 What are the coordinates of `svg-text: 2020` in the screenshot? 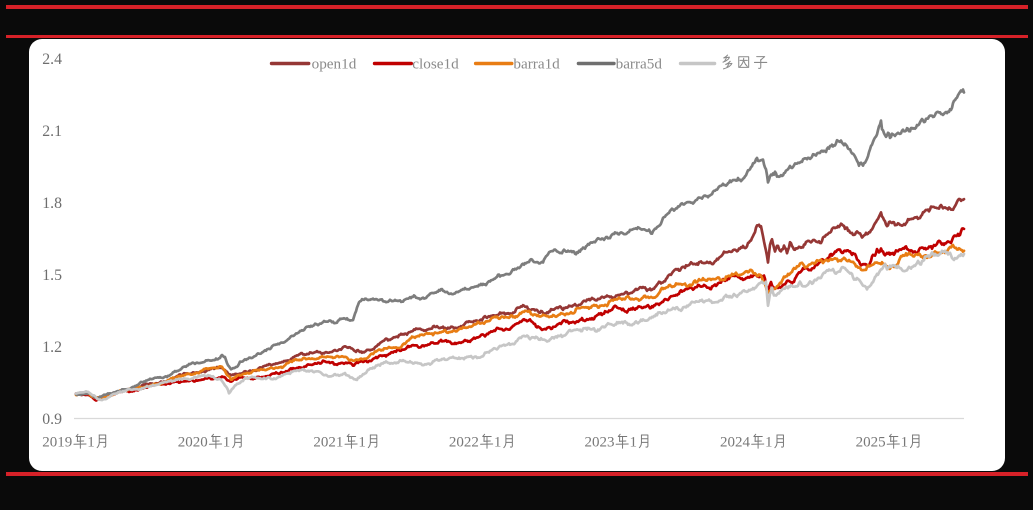 It's located at (193, 443).